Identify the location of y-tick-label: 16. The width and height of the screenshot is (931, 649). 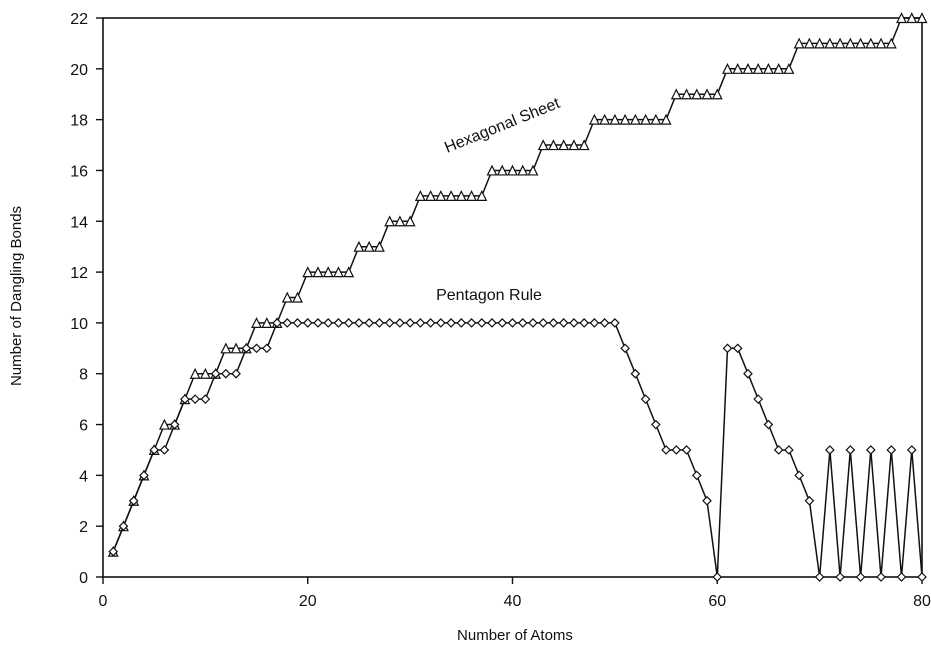
(79, 171).